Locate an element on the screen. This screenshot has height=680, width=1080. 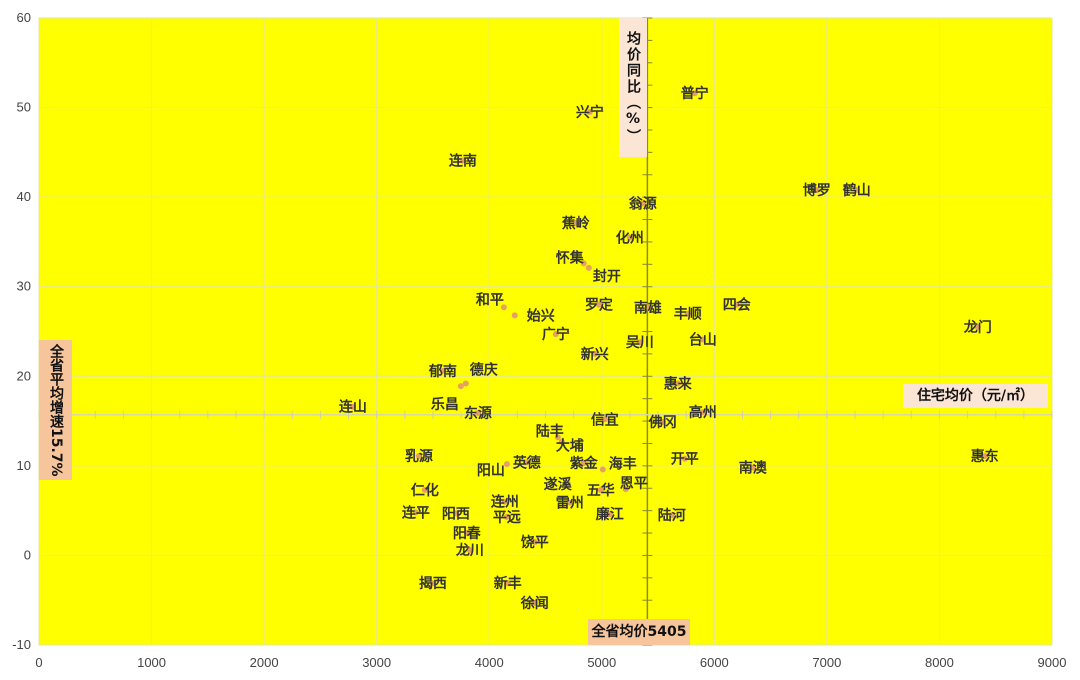
point-label: 英德 is located at coordinates (526, 462).